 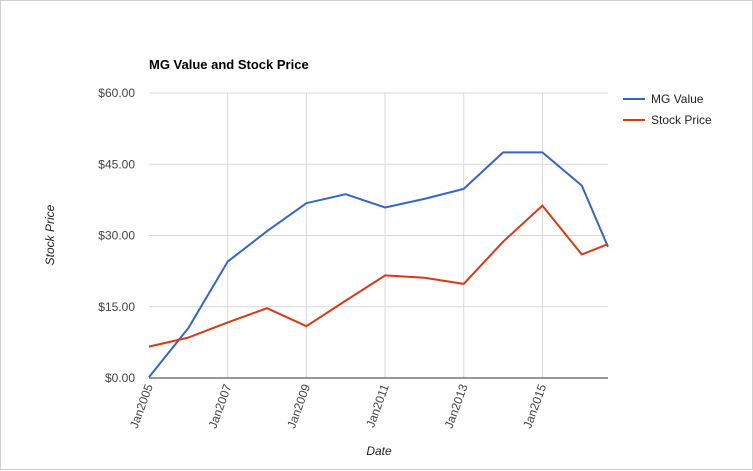 What do you see at coordinates (50, 234) in the screenshot?
I see `y-axis-label: Stock Price` at bounding box center [50, 234].